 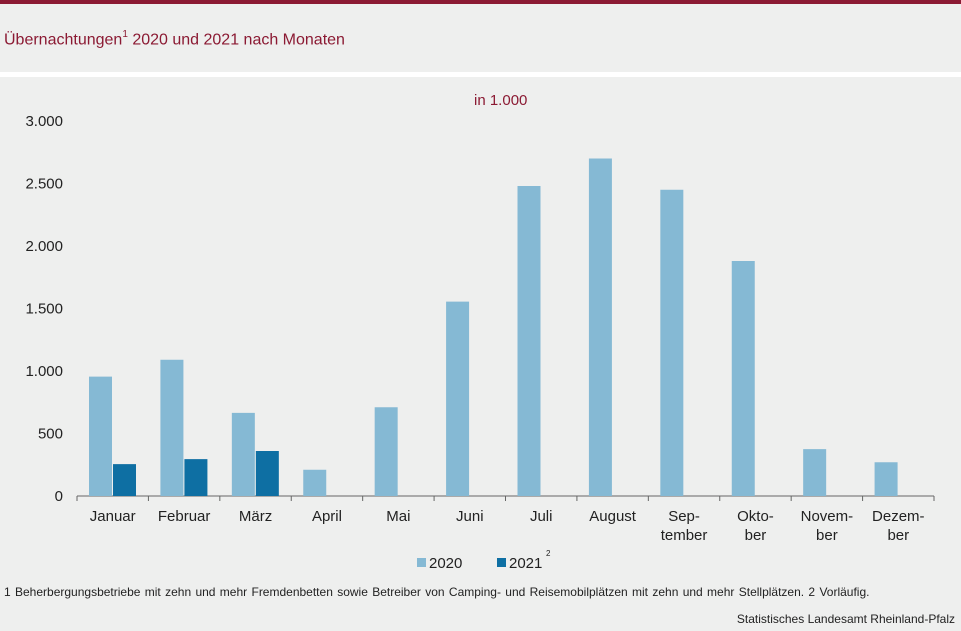 What do you see at coordinates (398, 516) in the screenshot?
I see `x-tick-label: Mai` at bounding box center [398, 516].